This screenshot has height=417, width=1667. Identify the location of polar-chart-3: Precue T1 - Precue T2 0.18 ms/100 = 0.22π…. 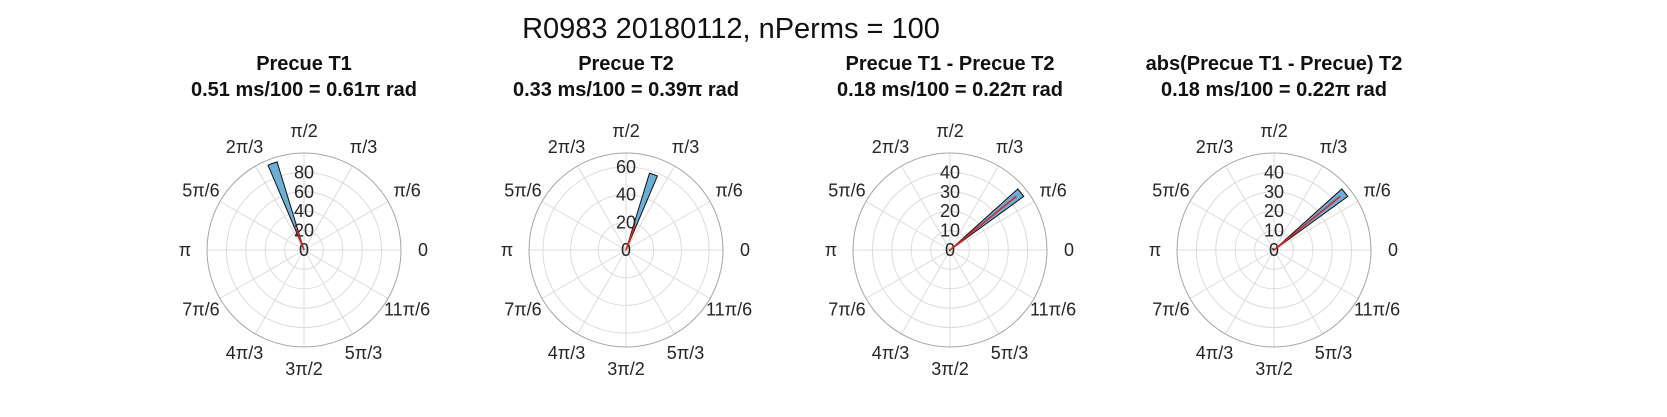
(950, 216).